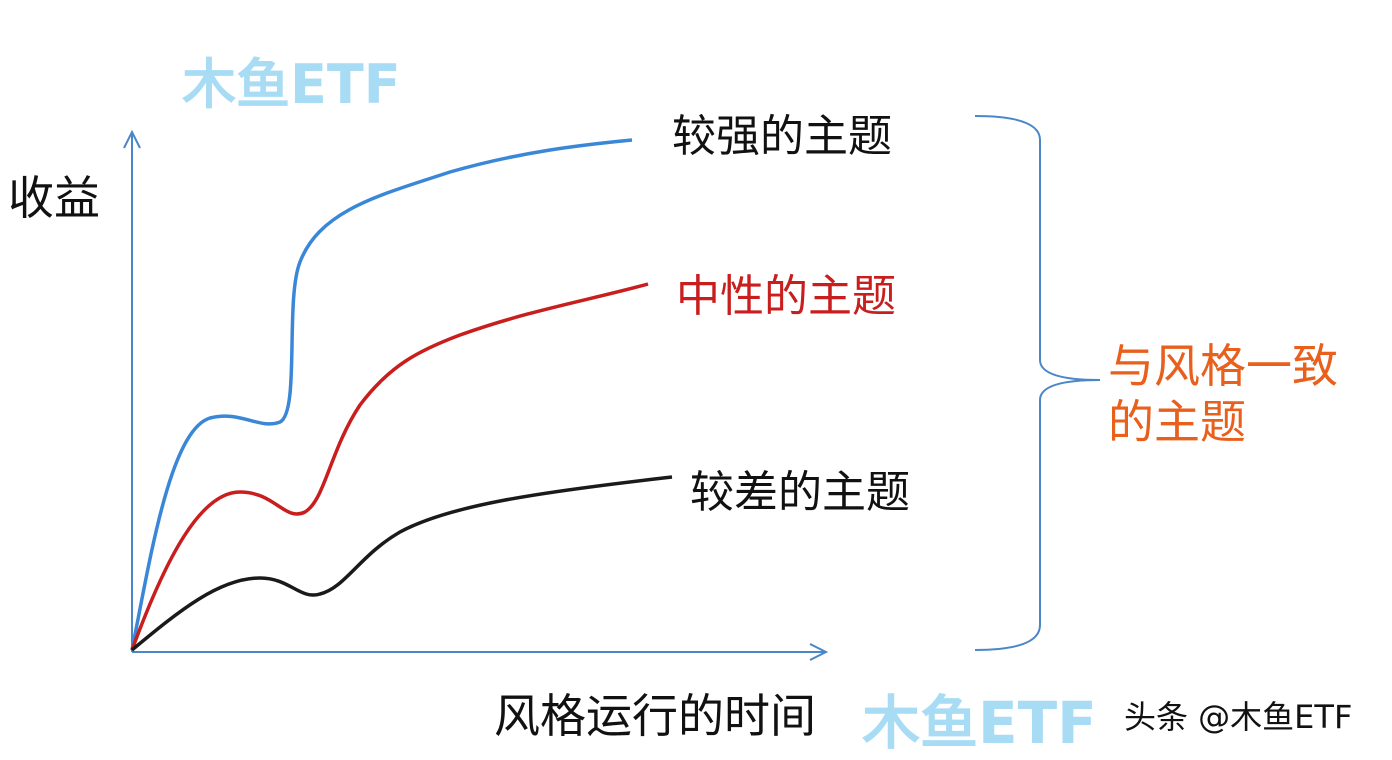 This screenshot has height=760, width=1392. I want to click on y-axis, so click(132, 390).